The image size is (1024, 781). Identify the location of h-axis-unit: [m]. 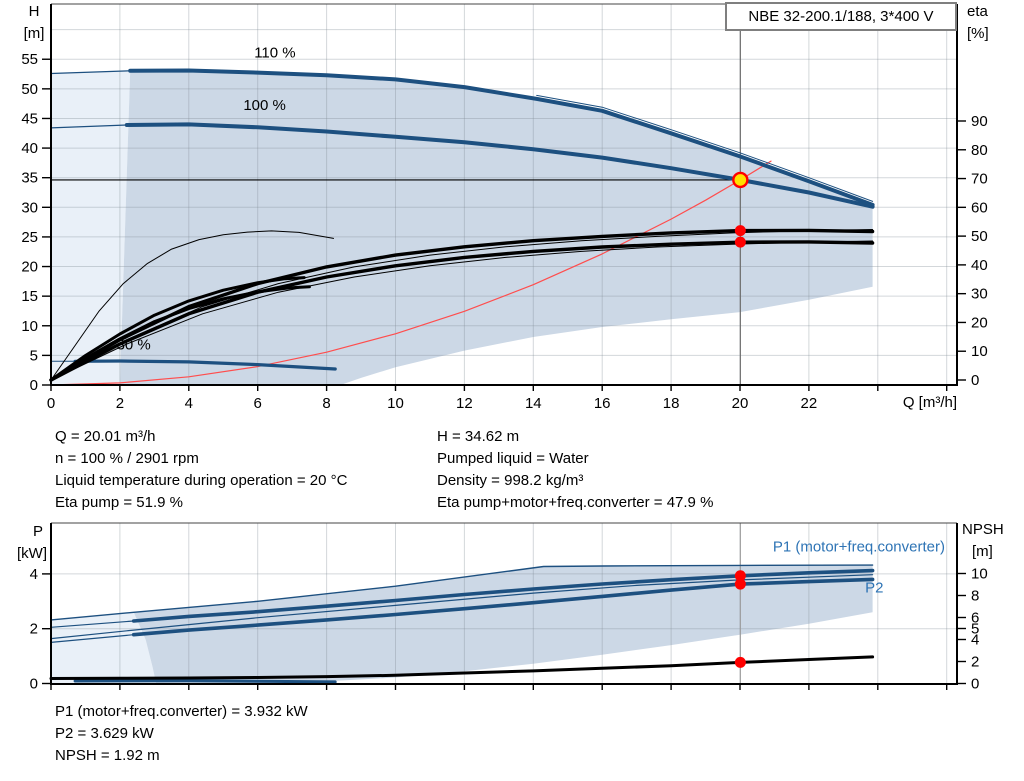
(34, 33).